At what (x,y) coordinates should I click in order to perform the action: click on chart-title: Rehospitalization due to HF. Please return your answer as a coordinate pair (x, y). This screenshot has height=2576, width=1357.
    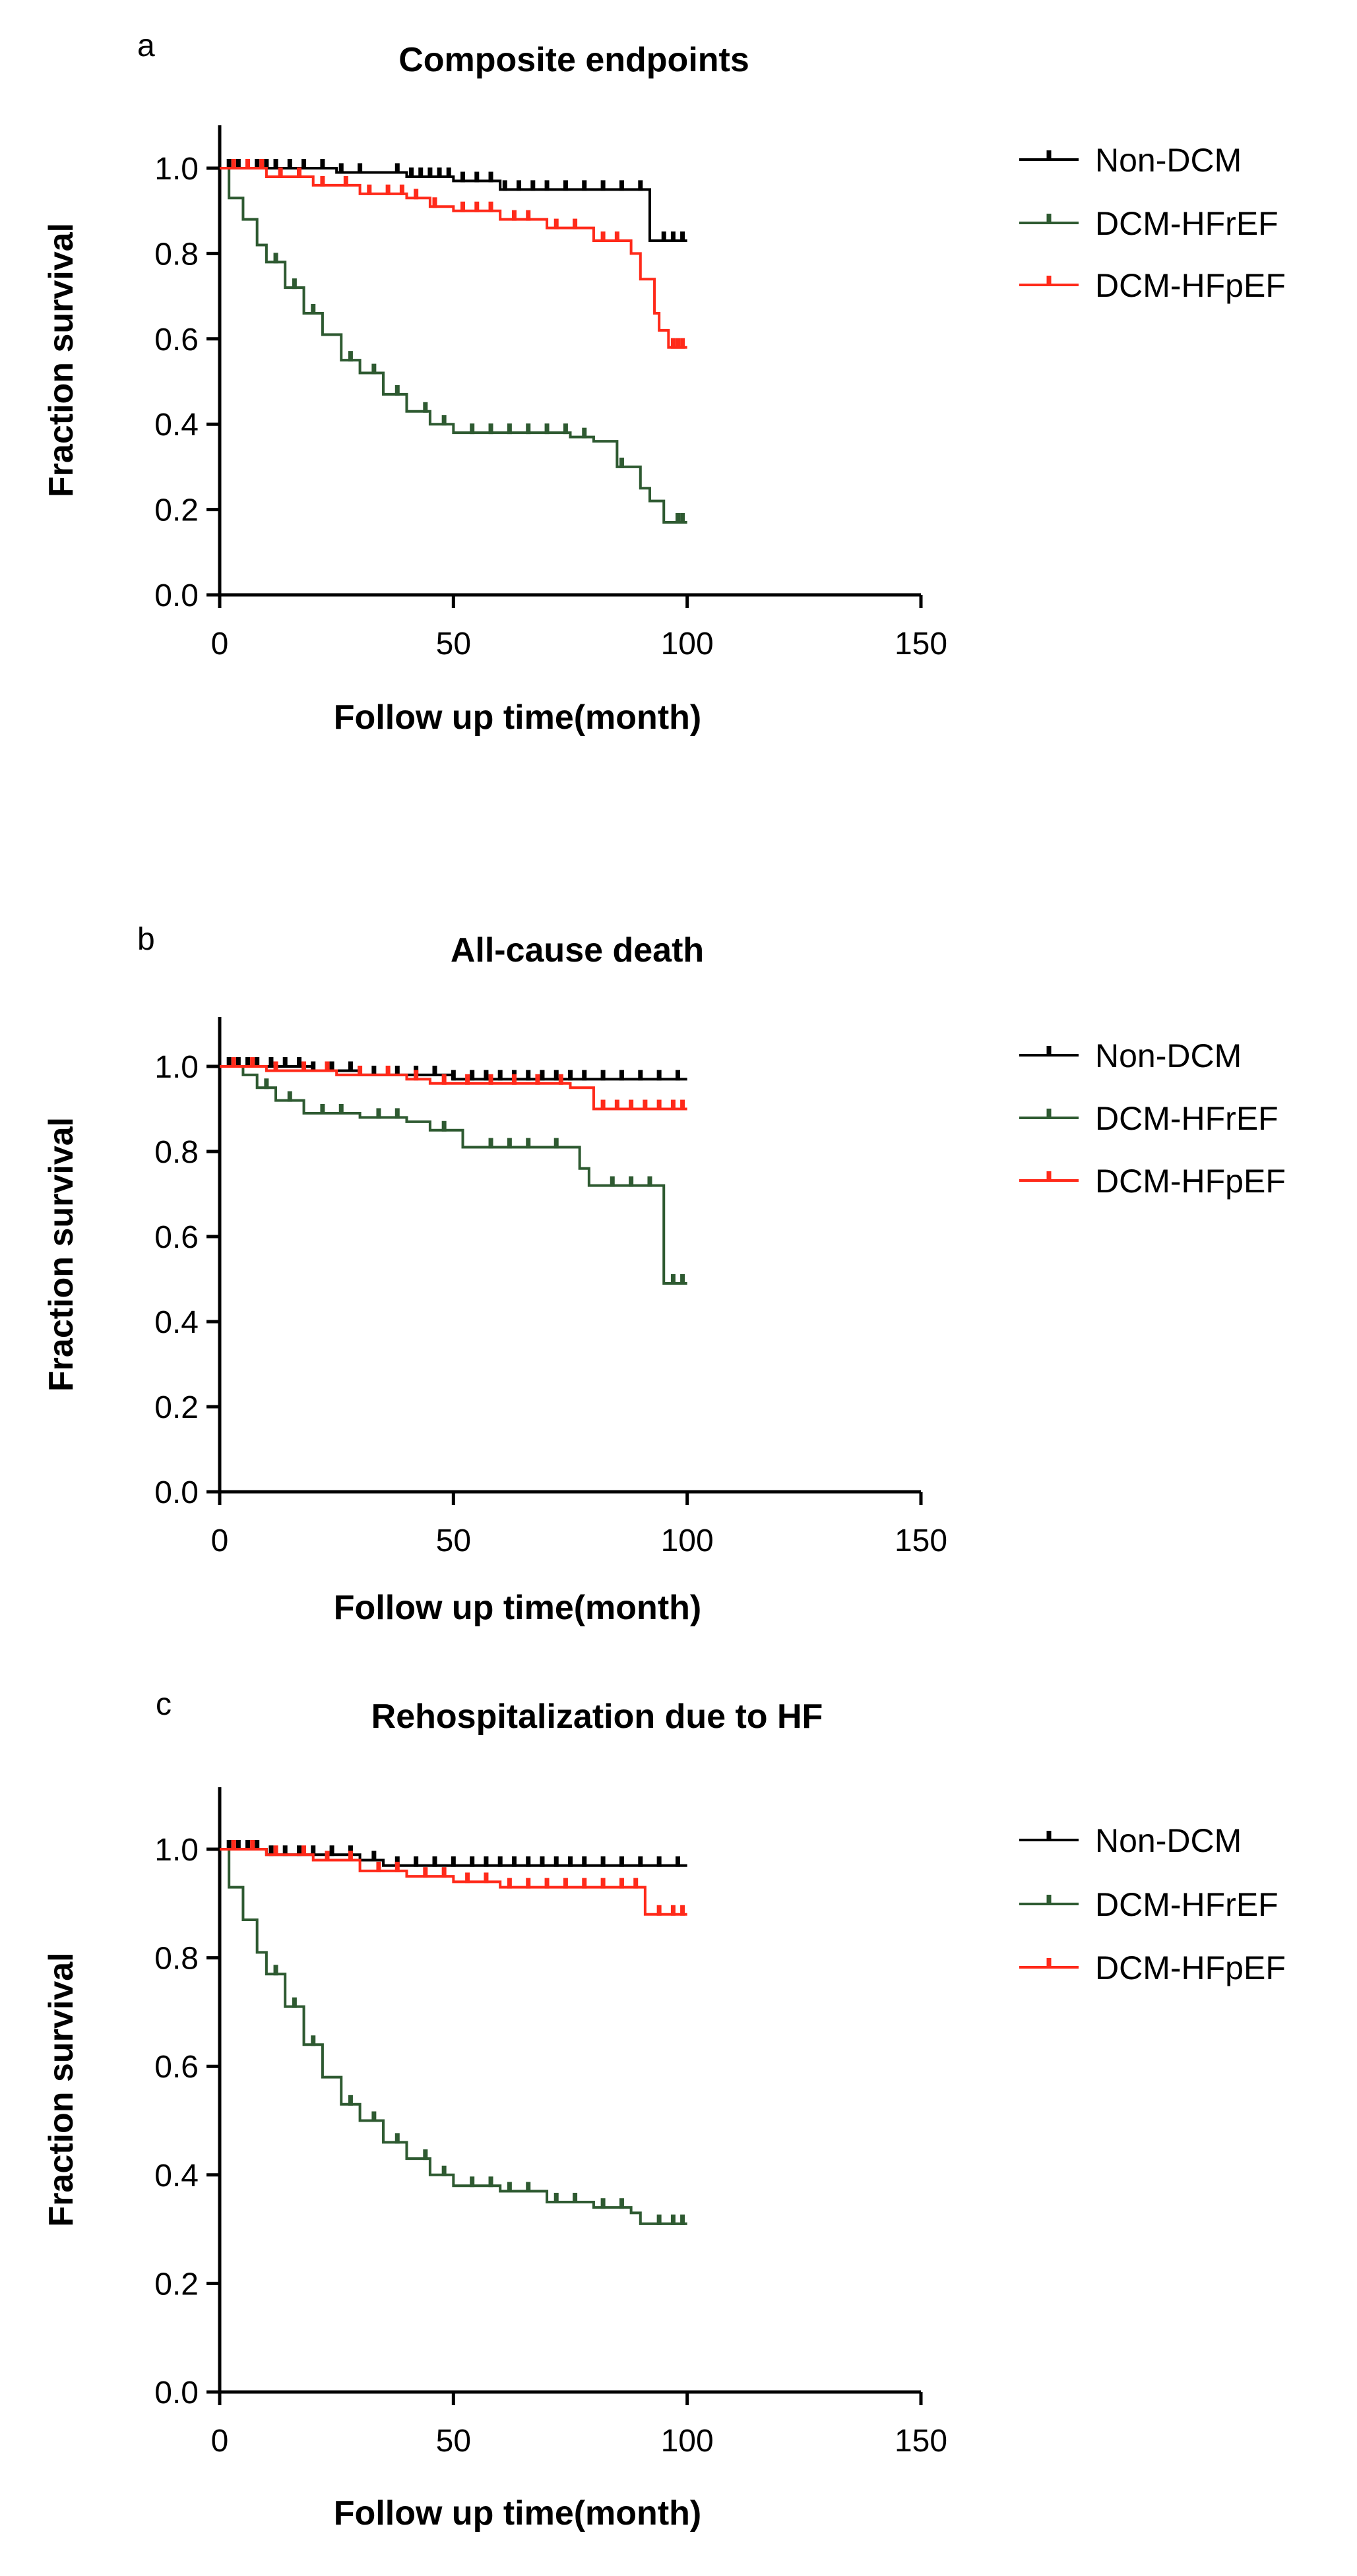
    Looking at the image, I should click on (597, 1717).